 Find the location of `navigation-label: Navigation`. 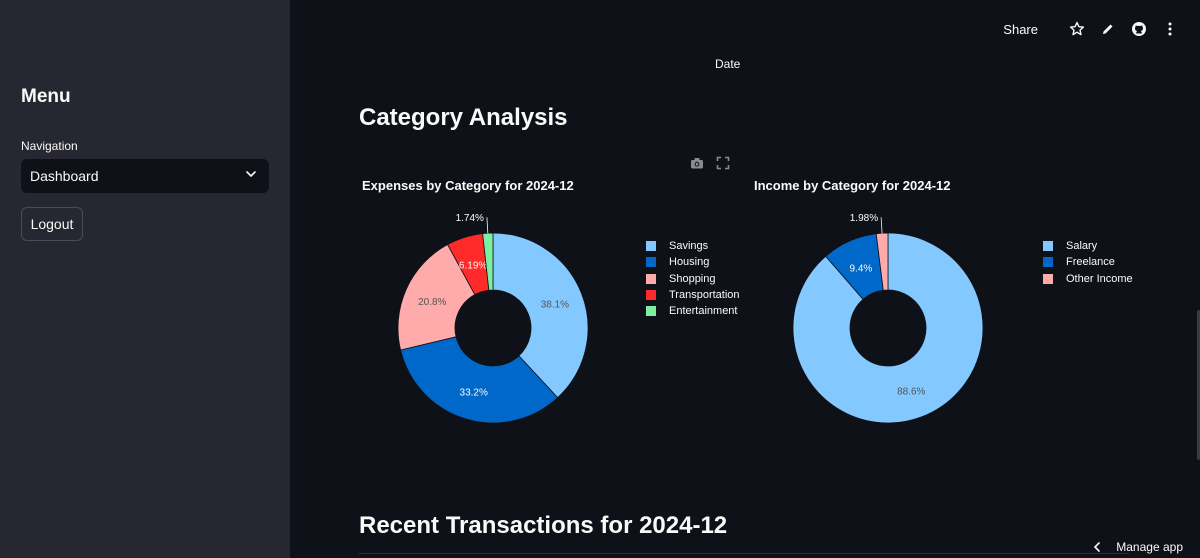

navigation-label: Navigation is located at coordinates (49, 146).